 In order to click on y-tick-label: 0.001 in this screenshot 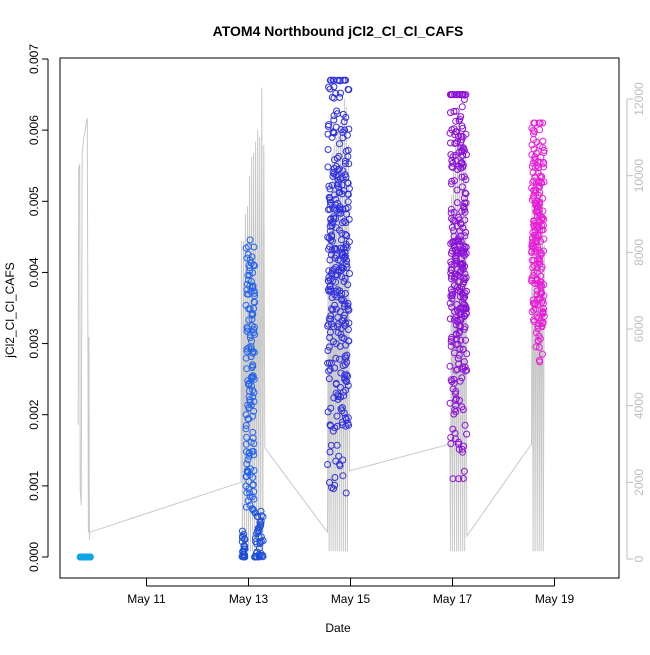, I will do `click(34, 486)`.